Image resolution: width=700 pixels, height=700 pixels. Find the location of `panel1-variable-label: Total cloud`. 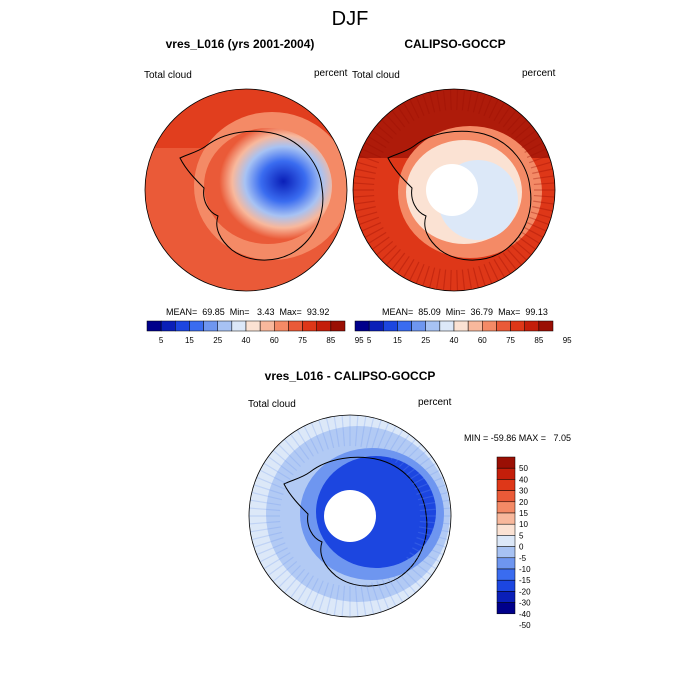

panel1-variable-label: Total cloud is located at coordinates (168, 75).